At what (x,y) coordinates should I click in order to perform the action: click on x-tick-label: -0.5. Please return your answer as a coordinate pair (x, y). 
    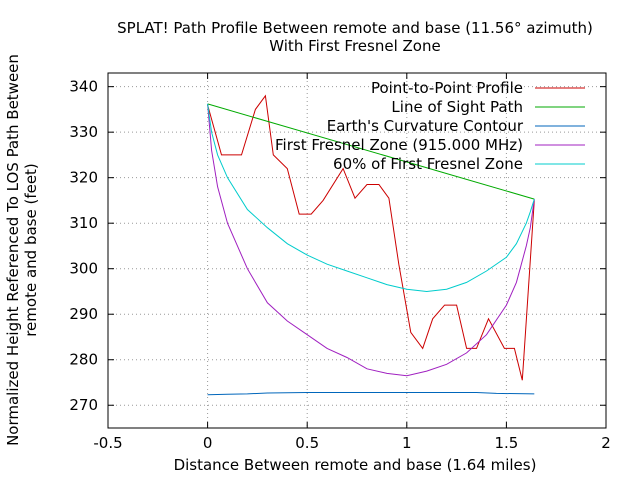
    Looking at the image, I should click on (107, 443).